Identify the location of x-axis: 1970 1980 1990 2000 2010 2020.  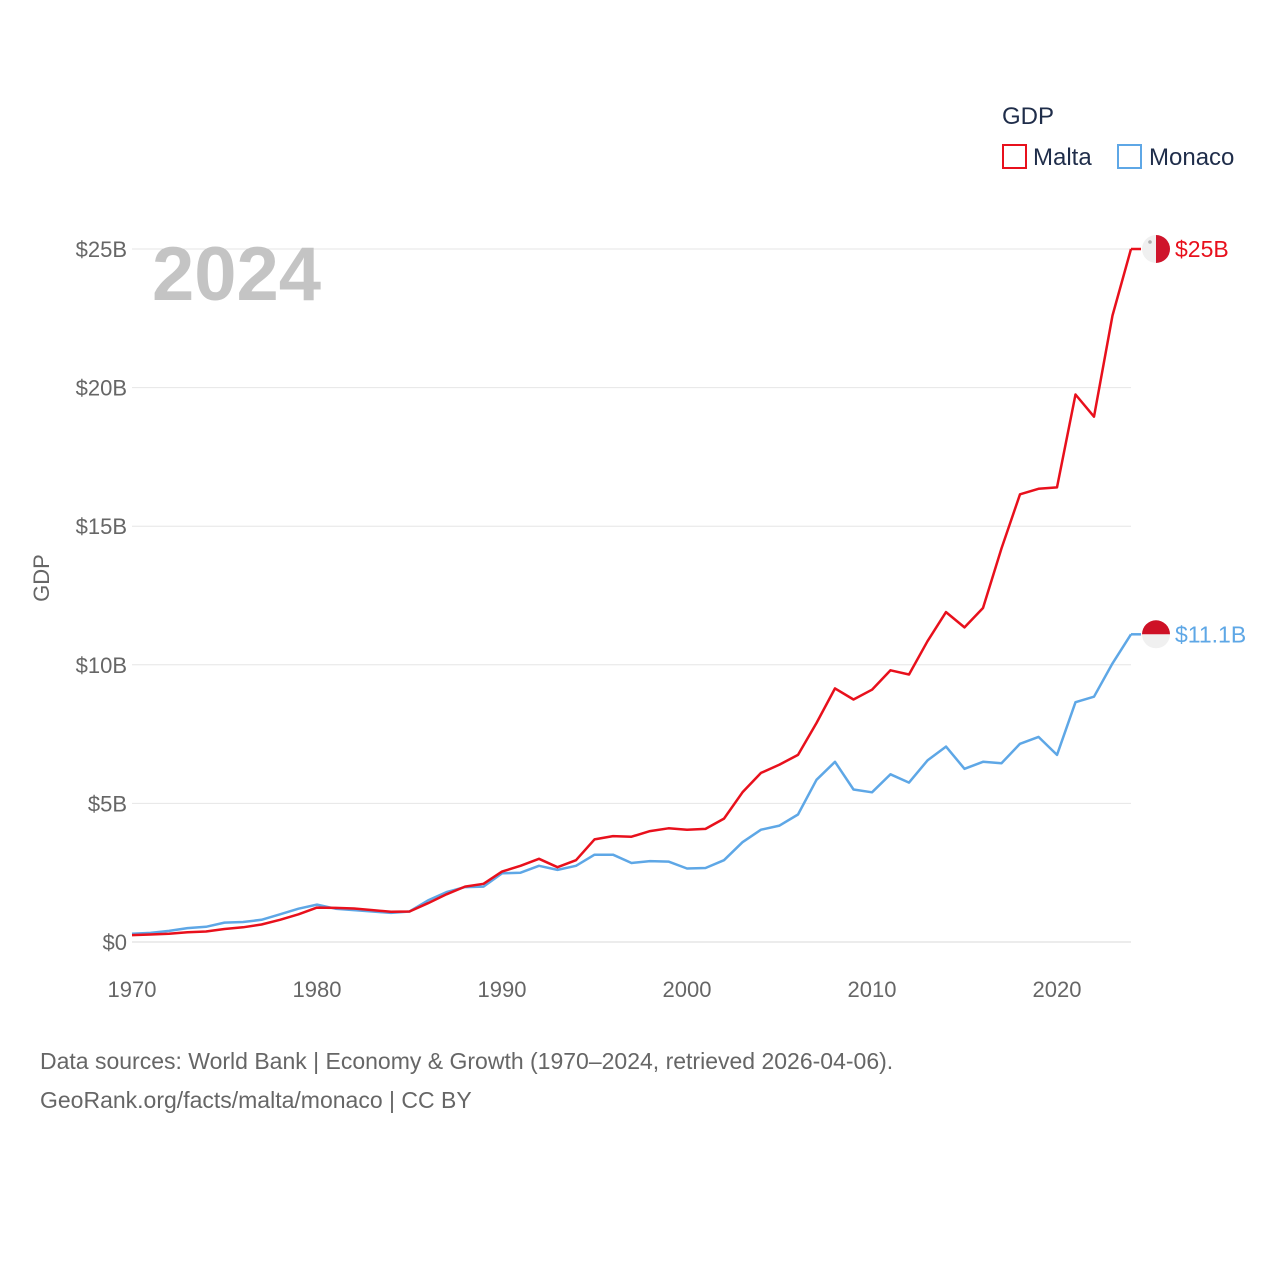
(595, 989).